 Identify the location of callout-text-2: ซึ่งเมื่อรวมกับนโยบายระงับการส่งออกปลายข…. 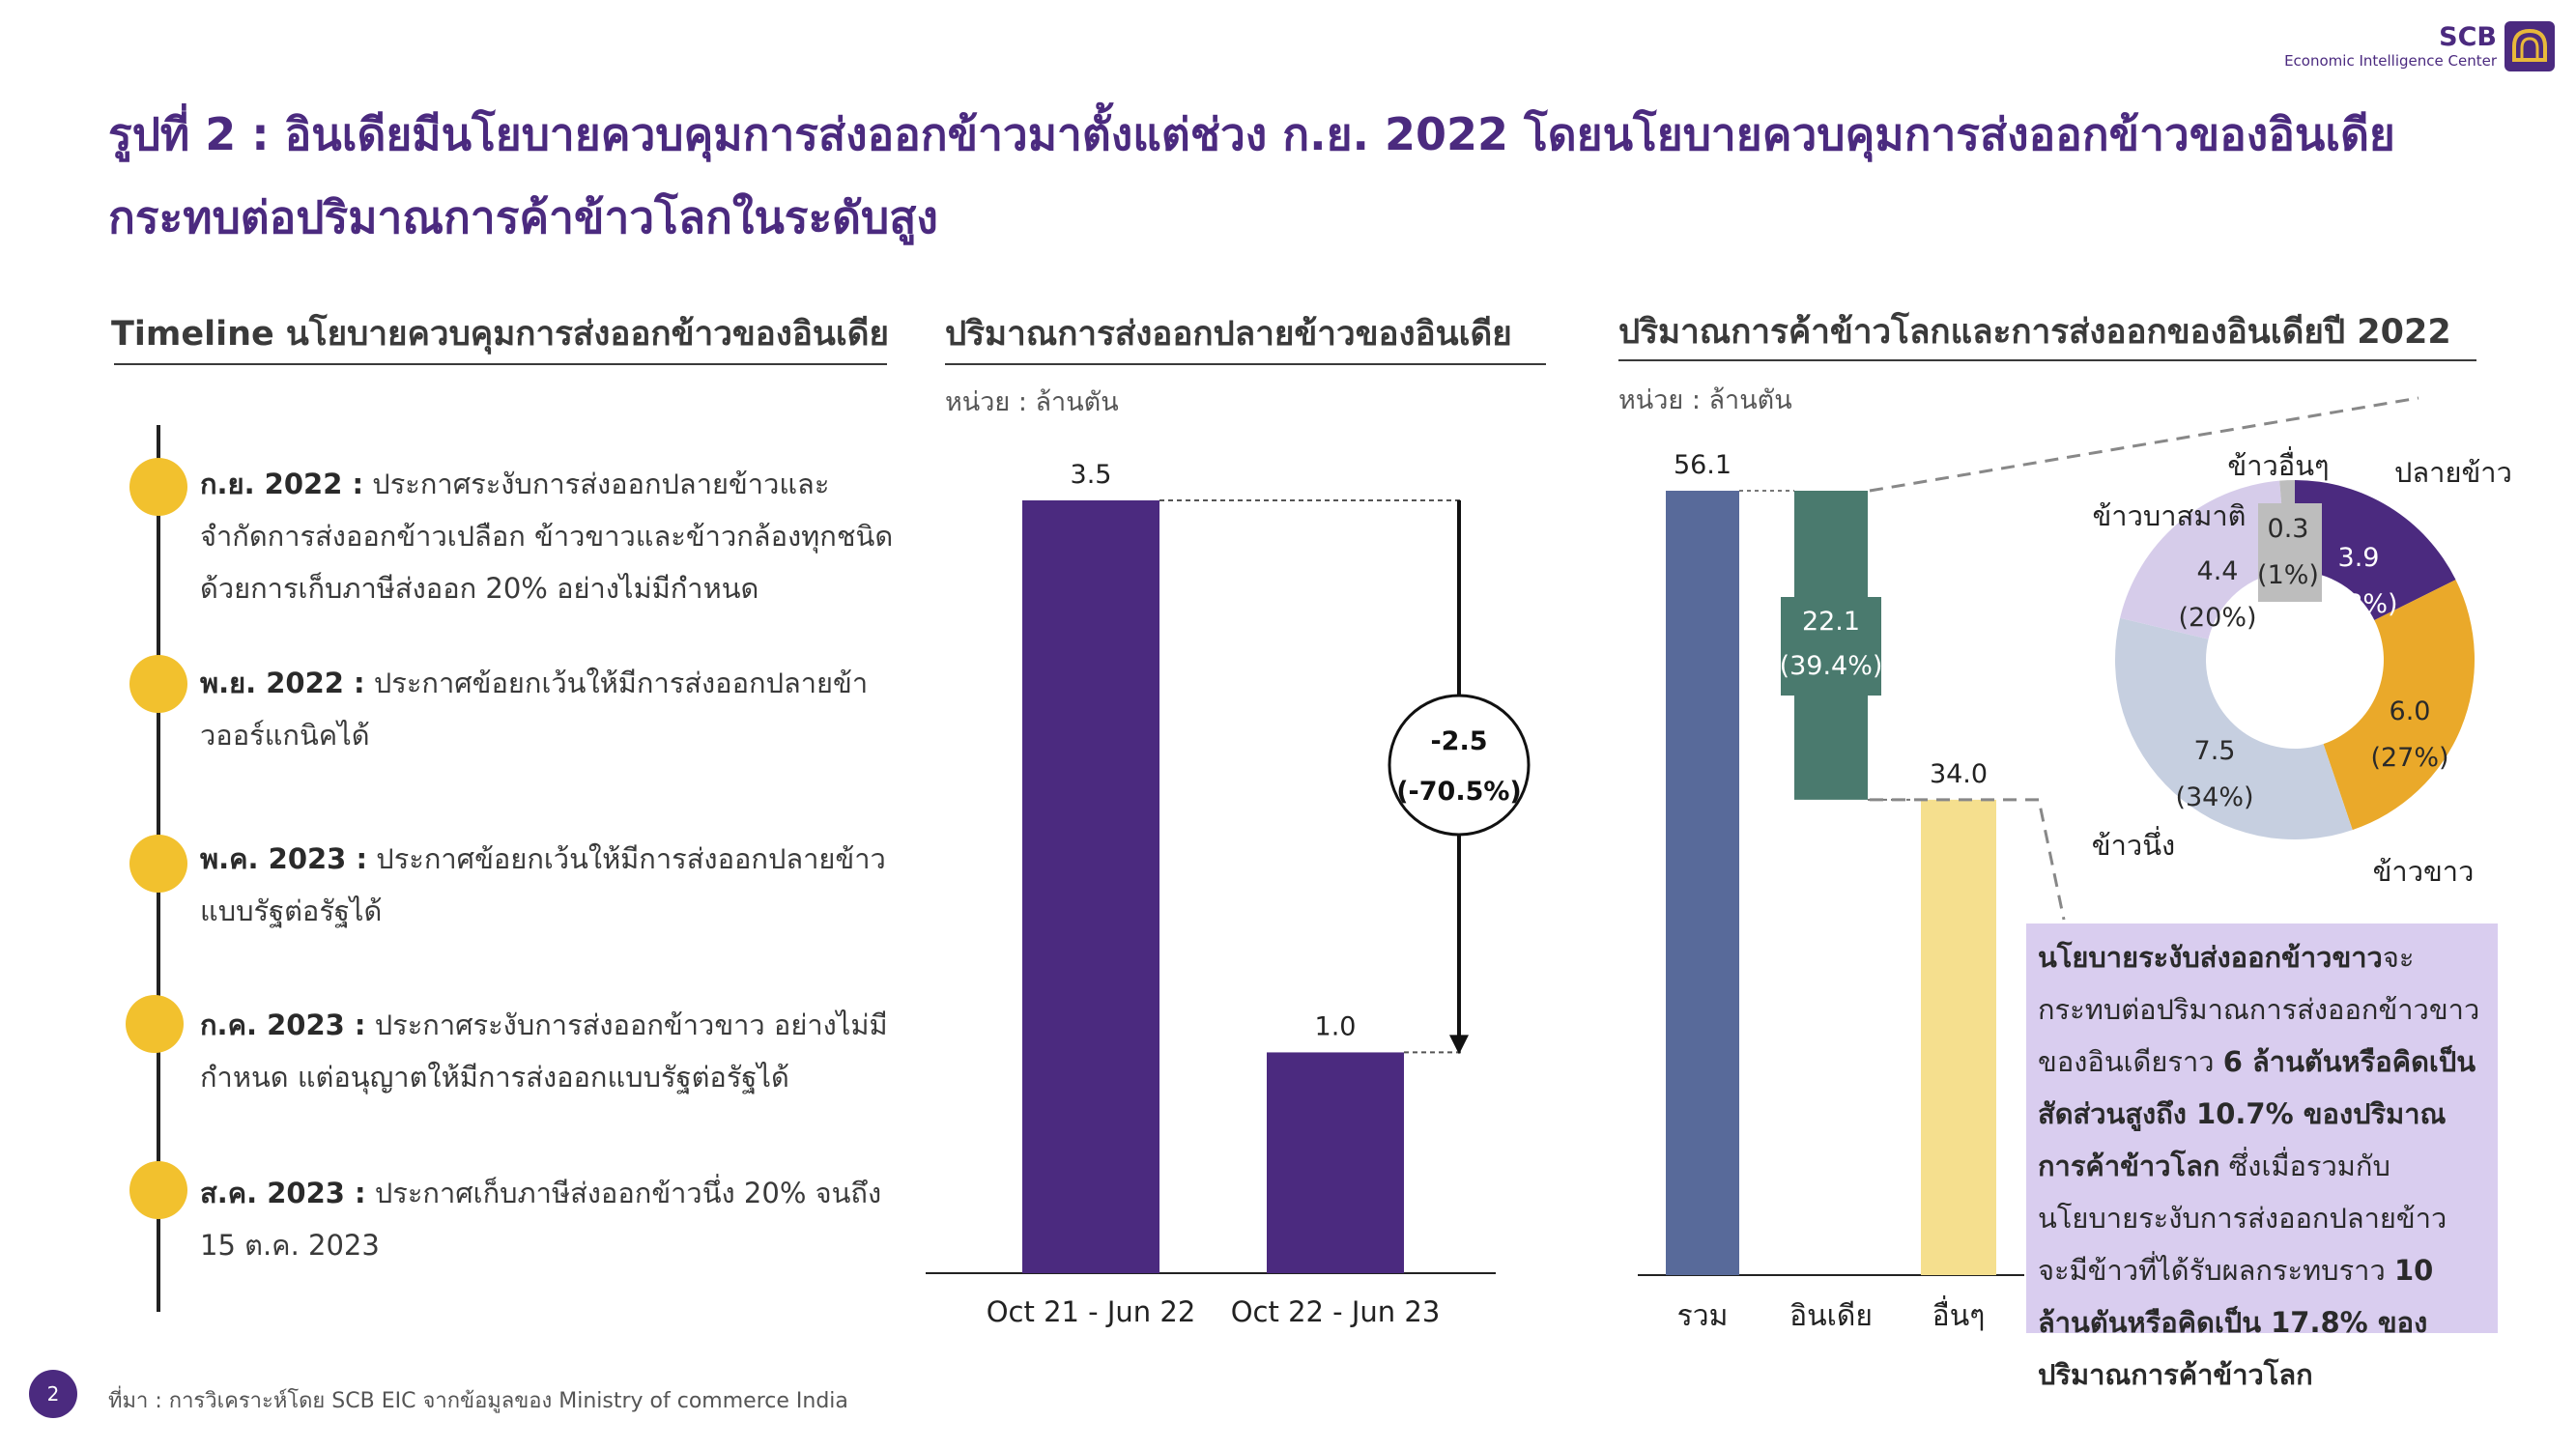
(2243, 1218).